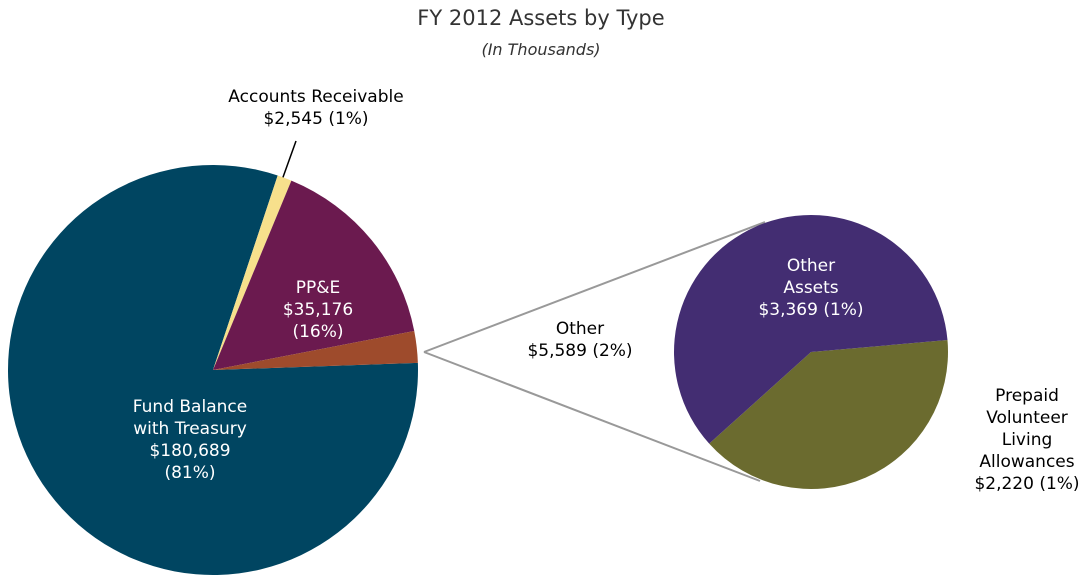  Describe the element at coordinates (316, 108) in the screenshot. I see `slice-label-group: Accounts Receivable $2,545 (1%)` at that location.